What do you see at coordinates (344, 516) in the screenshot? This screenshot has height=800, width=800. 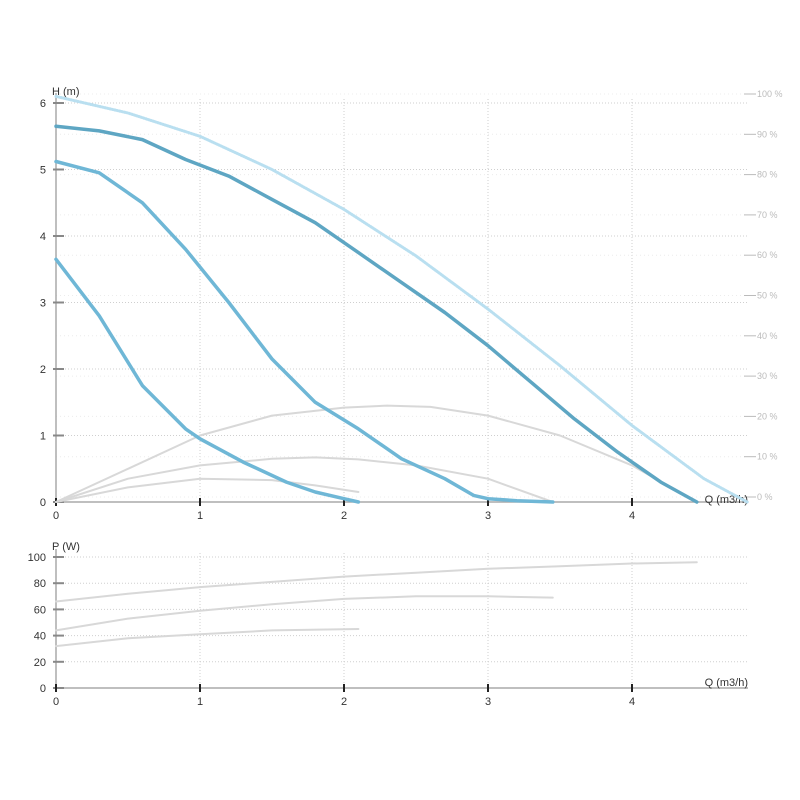 I see `h-x-tick-label: 2` at bounding box center [344, 516].